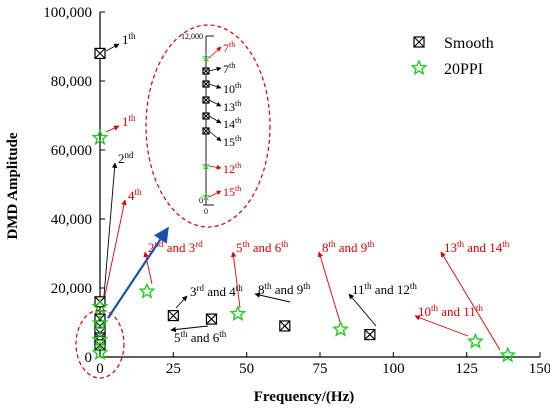 The height and width of the screenshot is (411, 550). I want to click on y-tick-label: 100,000, so click(67, 13).